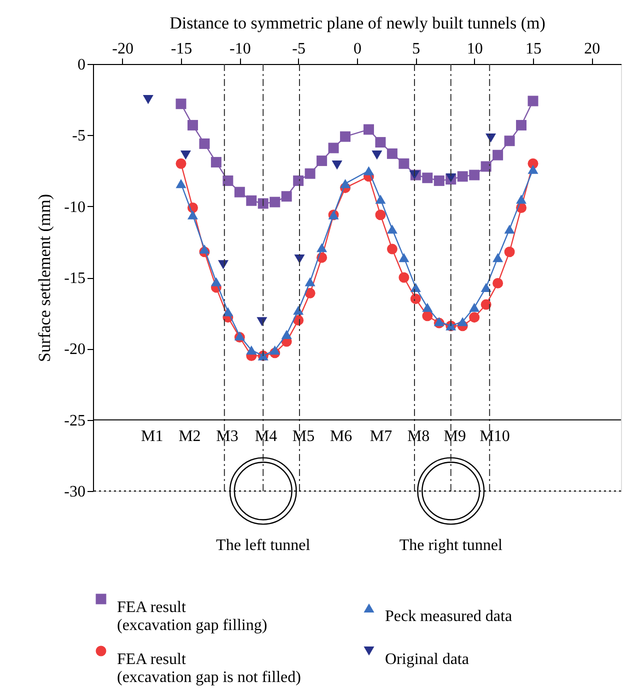  I want to click on x-tick-label: -10, so click(240, 49).